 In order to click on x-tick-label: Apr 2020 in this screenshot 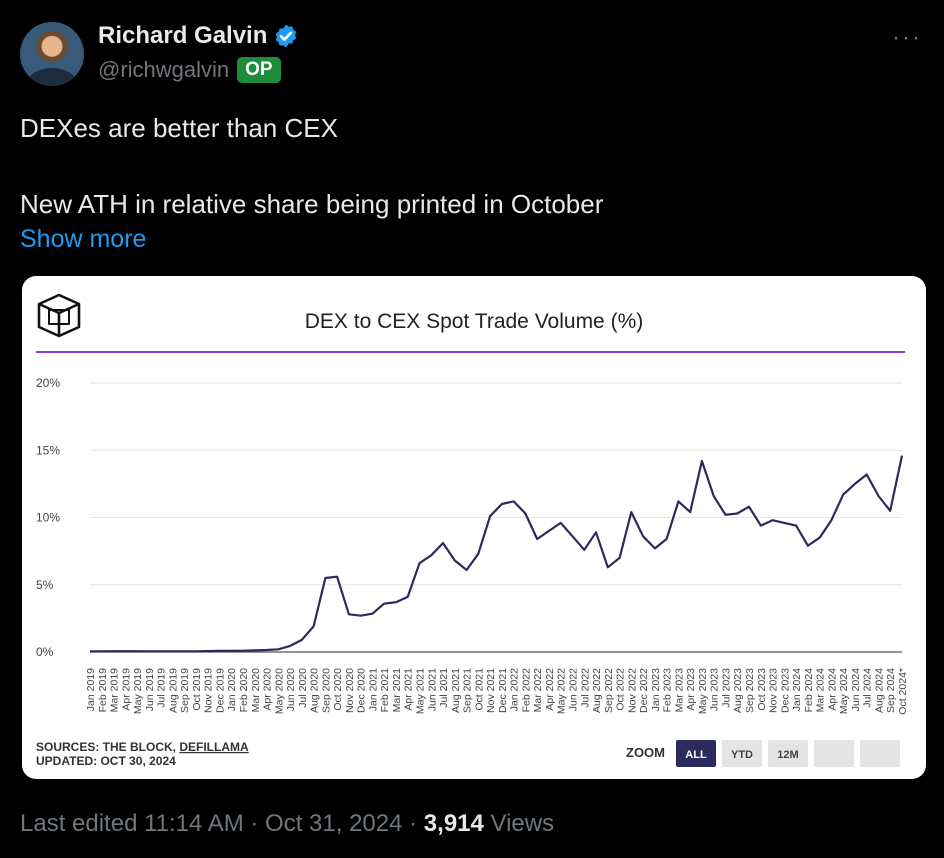, I will do `click(268, 689)`.